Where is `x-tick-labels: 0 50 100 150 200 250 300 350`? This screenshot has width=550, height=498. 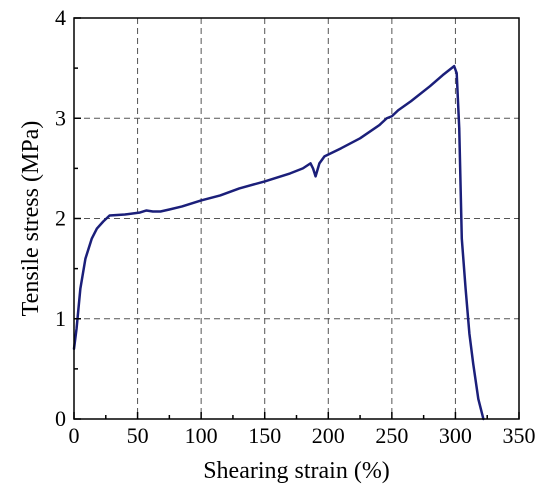 x-tick-labels: 0 50 100 150 200 250 300 350 is located at coordinates (302, 435).